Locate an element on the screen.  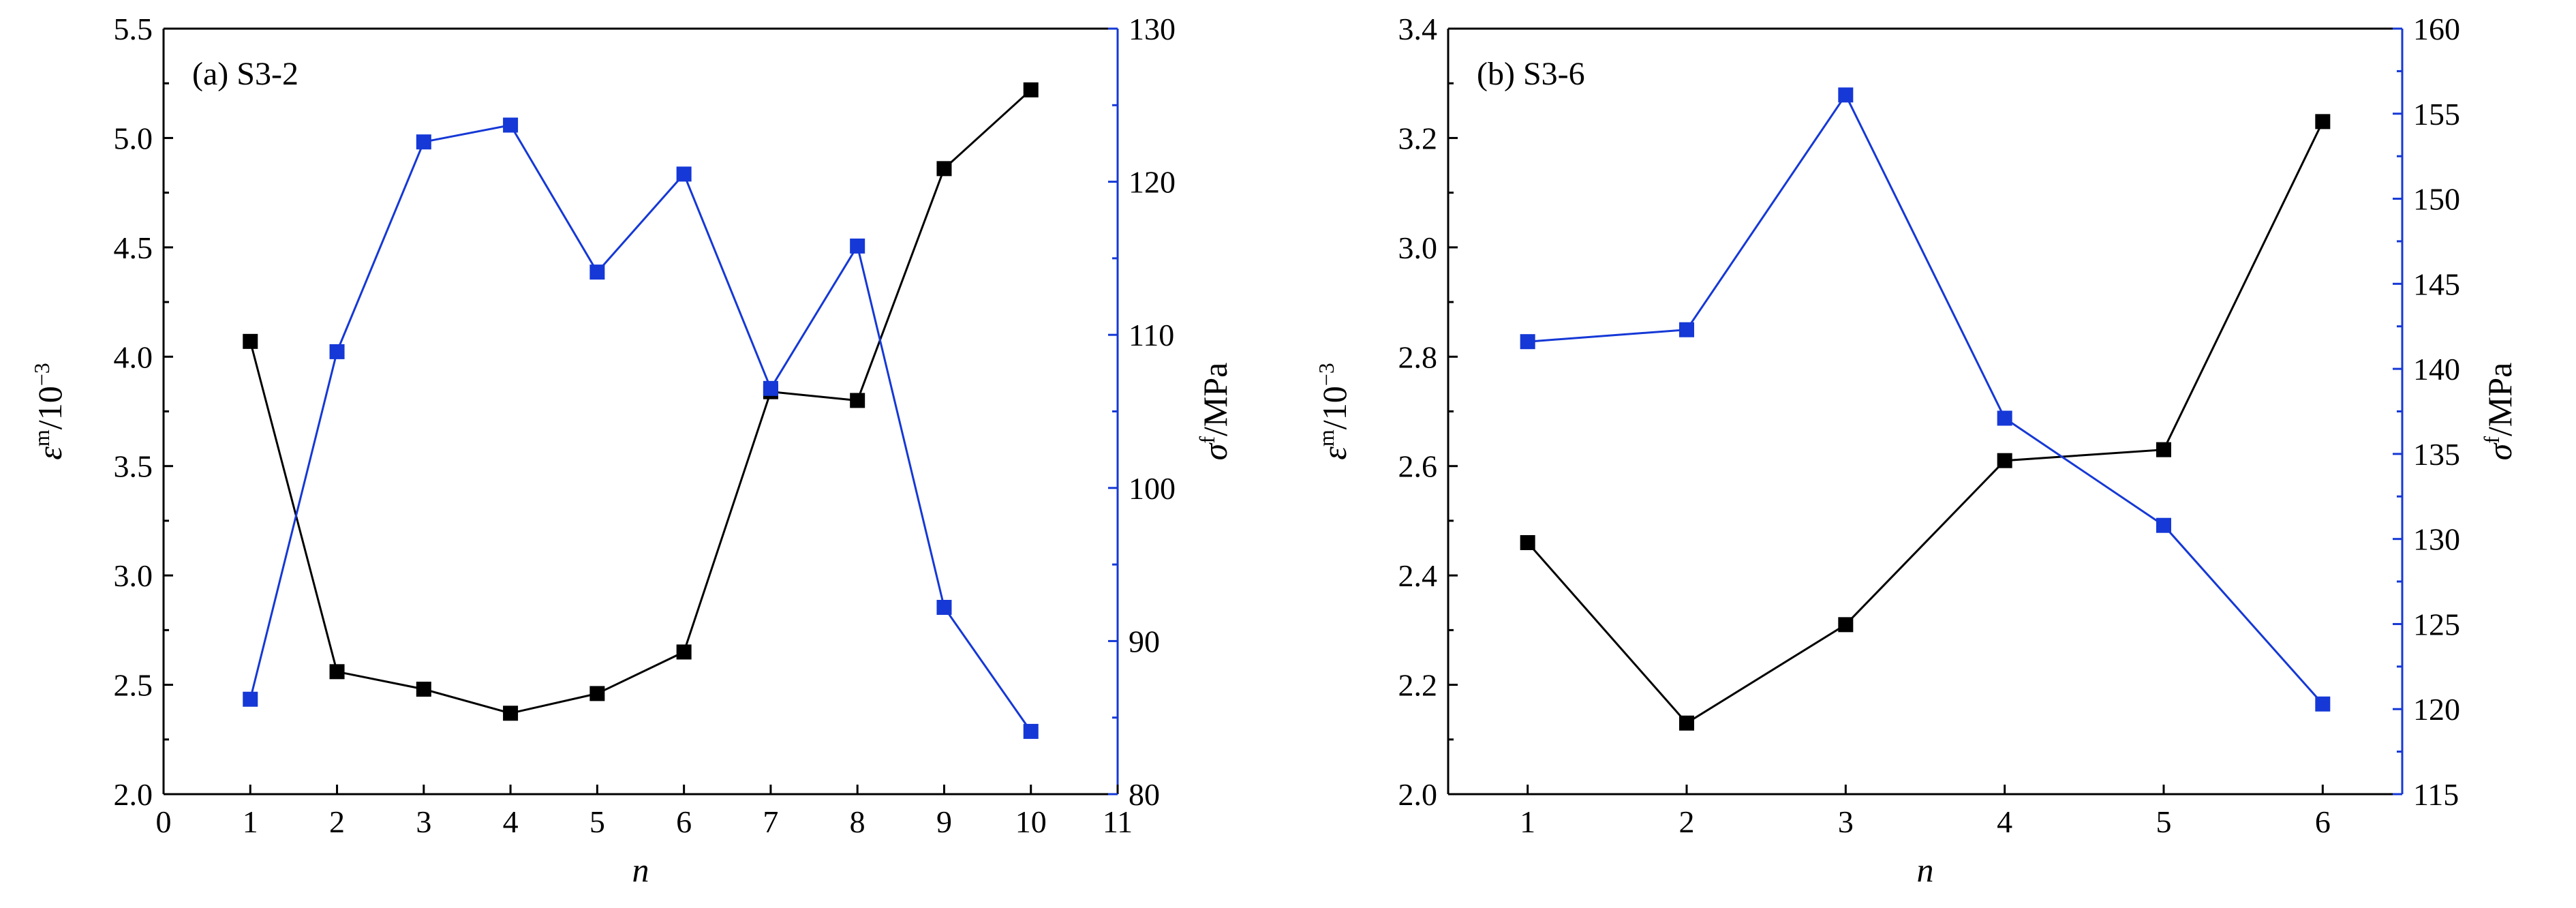
y-left-tick-label: 2.4 is located at coordinates (1418, 575).